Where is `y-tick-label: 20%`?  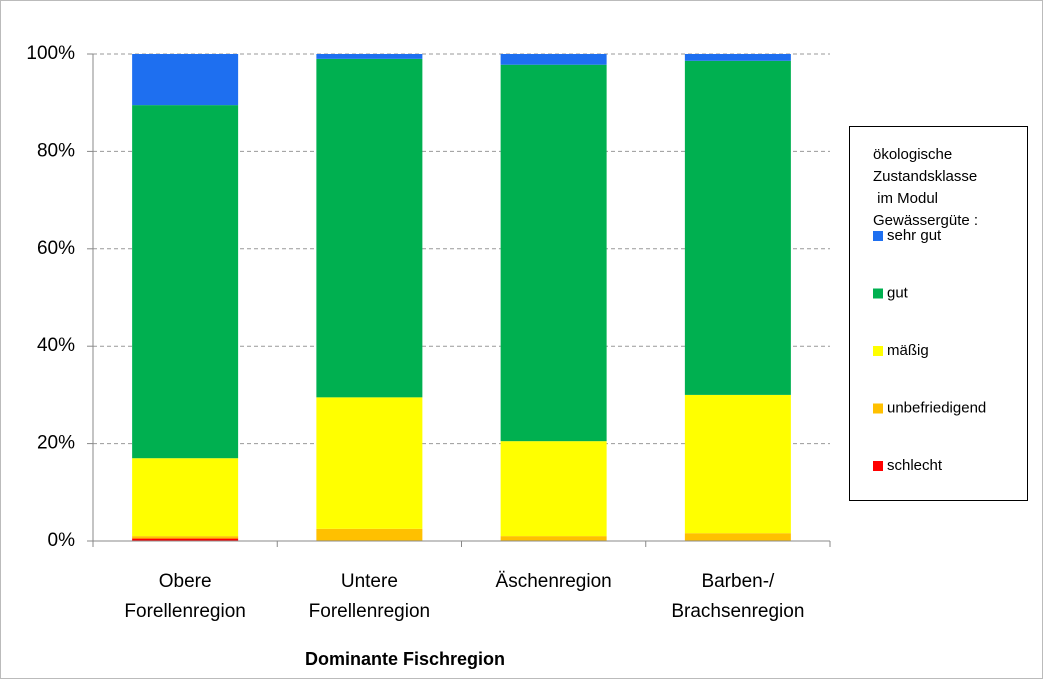 y-tick-label: 20% is located at coordinates (56, 443).